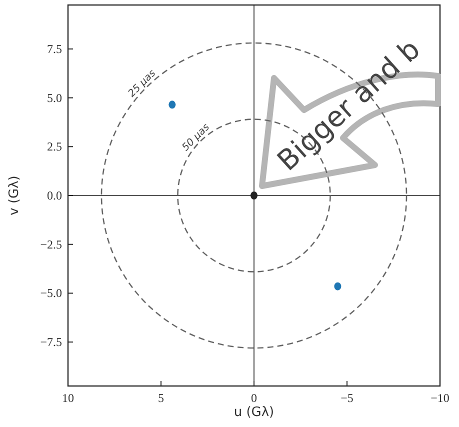 The image size is (459, 427). Describe the element at coordinates (254, 412) in the screenshot. I see `x-axis-title: u (Gλ)` at that location.